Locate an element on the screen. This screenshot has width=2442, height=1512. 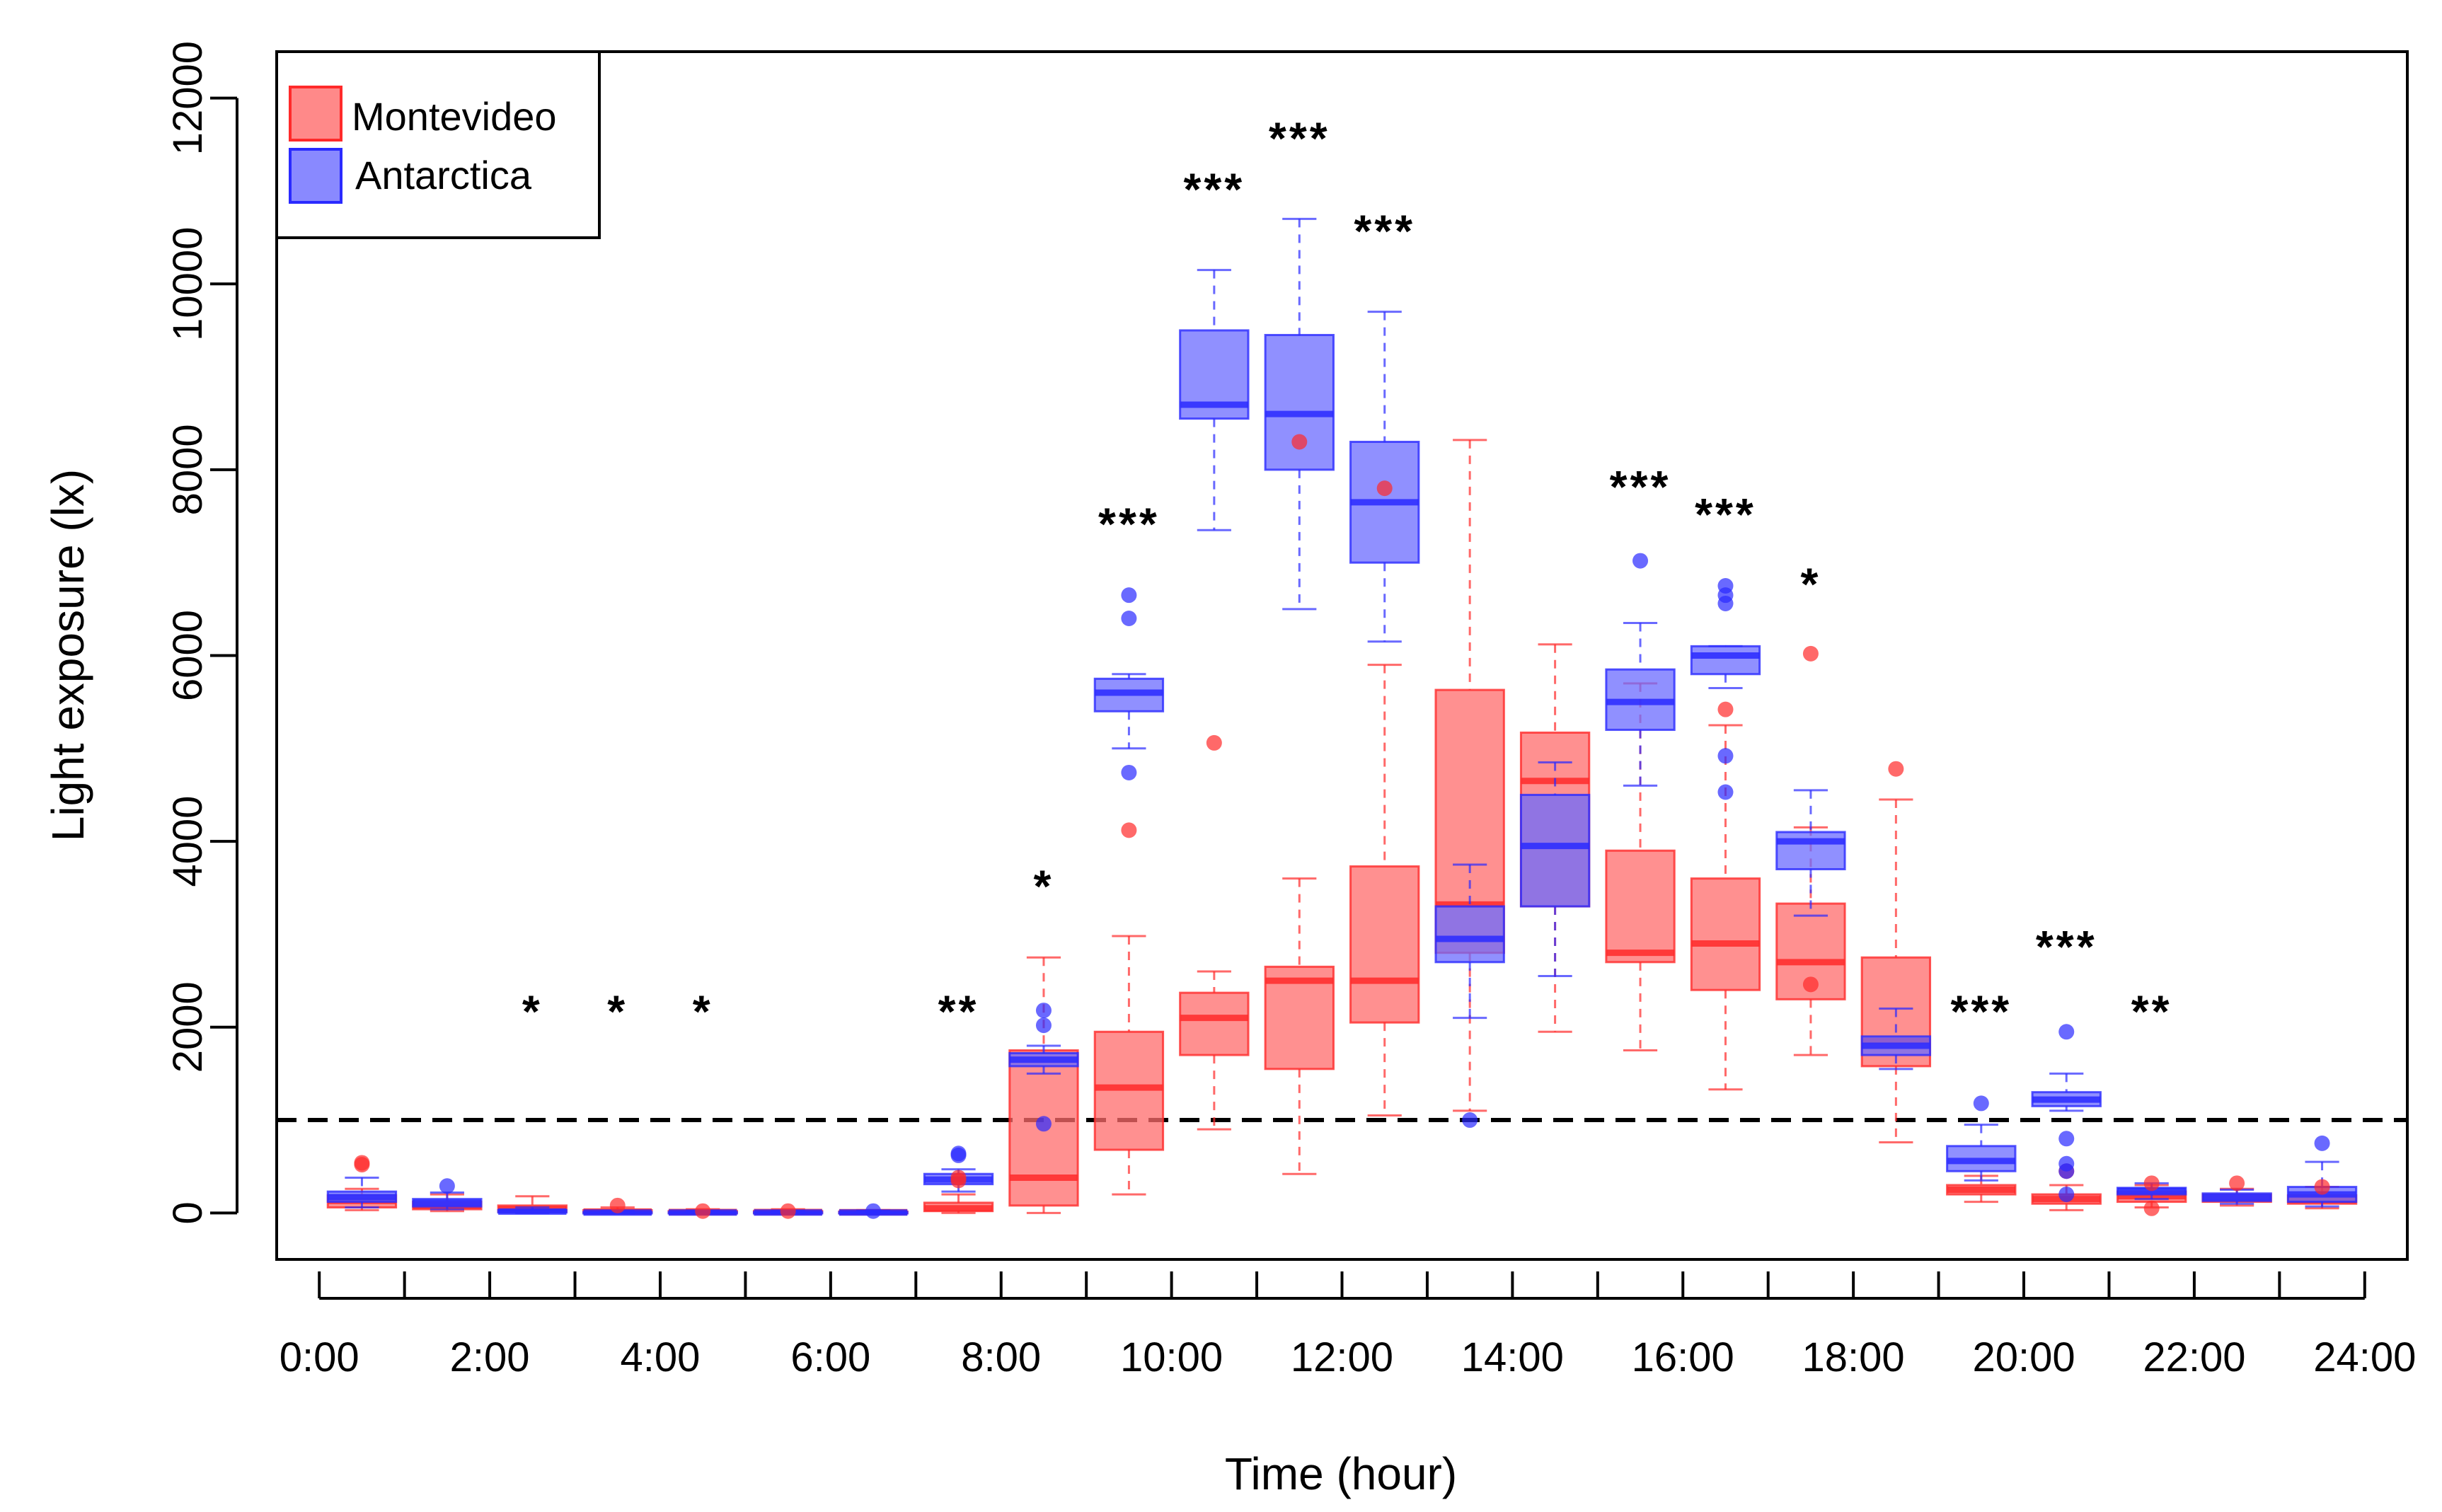
significance-marker-4: * is located at coordinates (703, 1011).